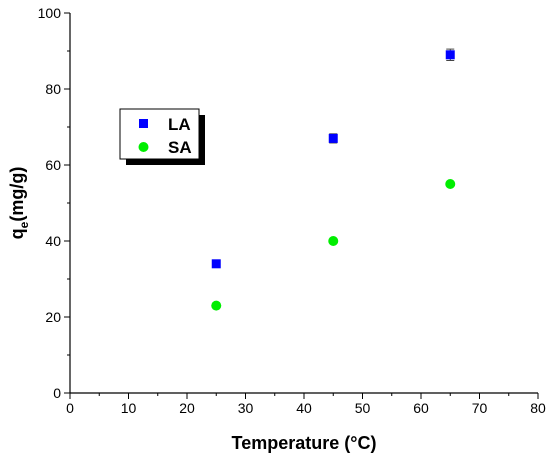 The width and height of the screenshot is (550, 466). Describe the element at coordinates (53, 165) in the screenshot. I see `y-tick-label: 60` at that location.